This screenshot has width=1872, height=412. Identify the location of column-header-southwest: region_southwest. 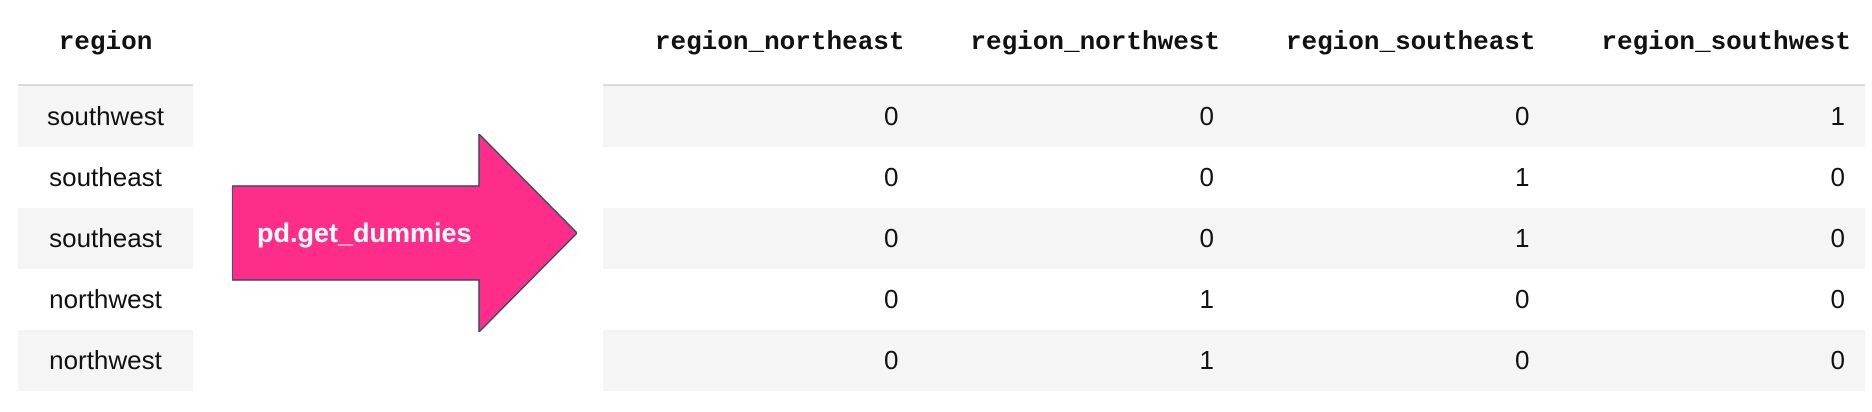
(1707, 43).